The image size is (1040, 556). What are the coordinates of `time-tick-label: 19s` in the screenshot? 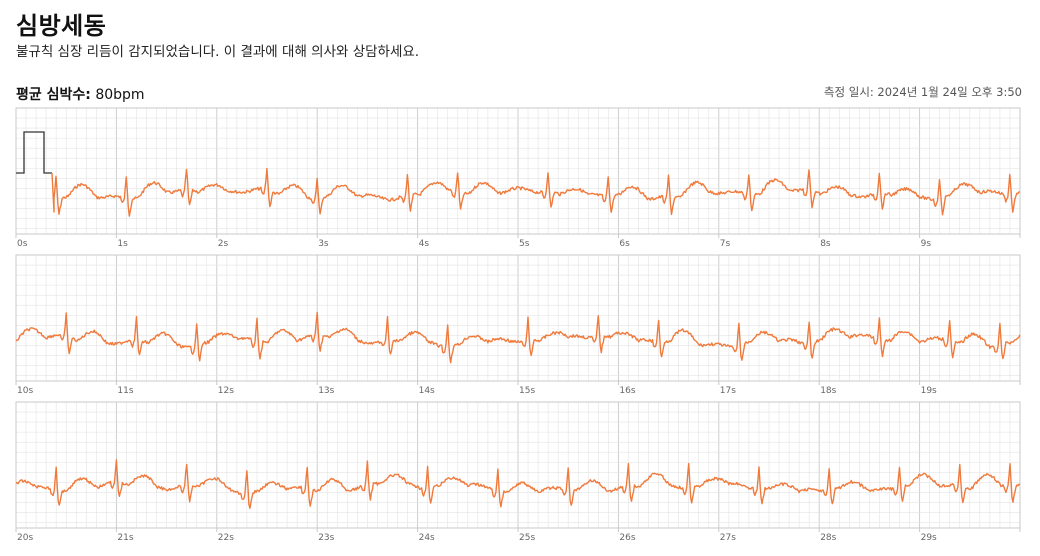 It's located at (929, 391).